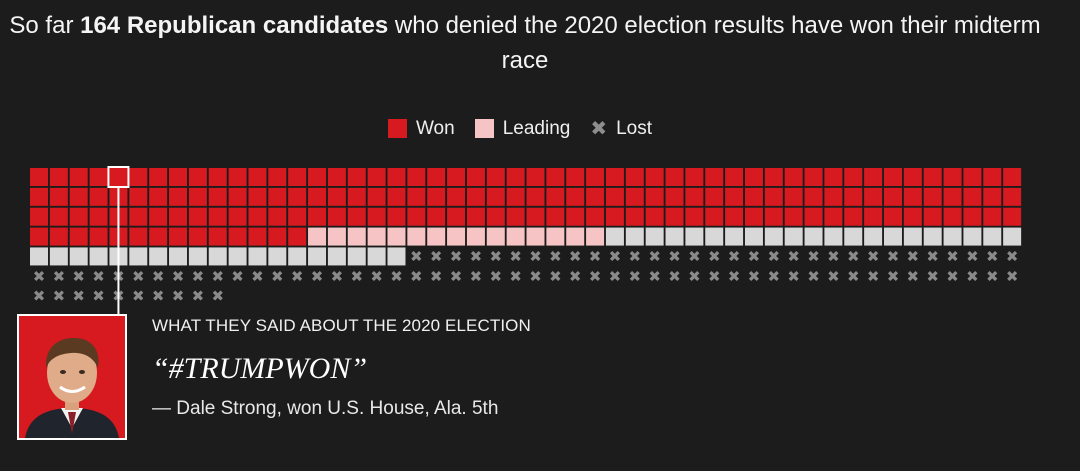 This screenshot has height=471, width=1080. Describe the element at coordinates (599, 129) in the screenshot. I see `x-icon: ✖` at that location.